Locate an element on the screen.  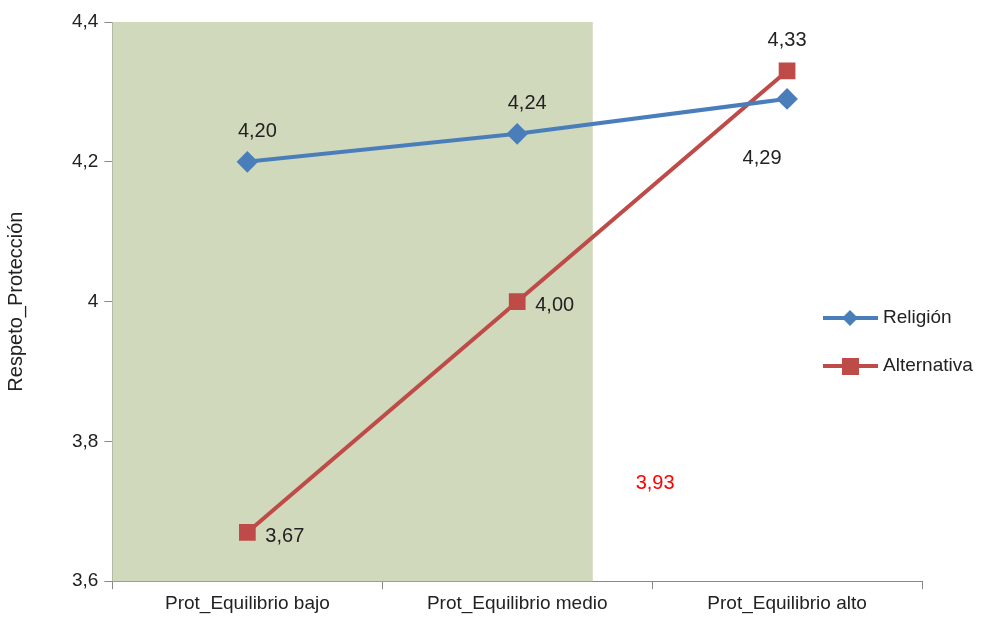
data-label: 4,33 is located at coordinates (787, 39).